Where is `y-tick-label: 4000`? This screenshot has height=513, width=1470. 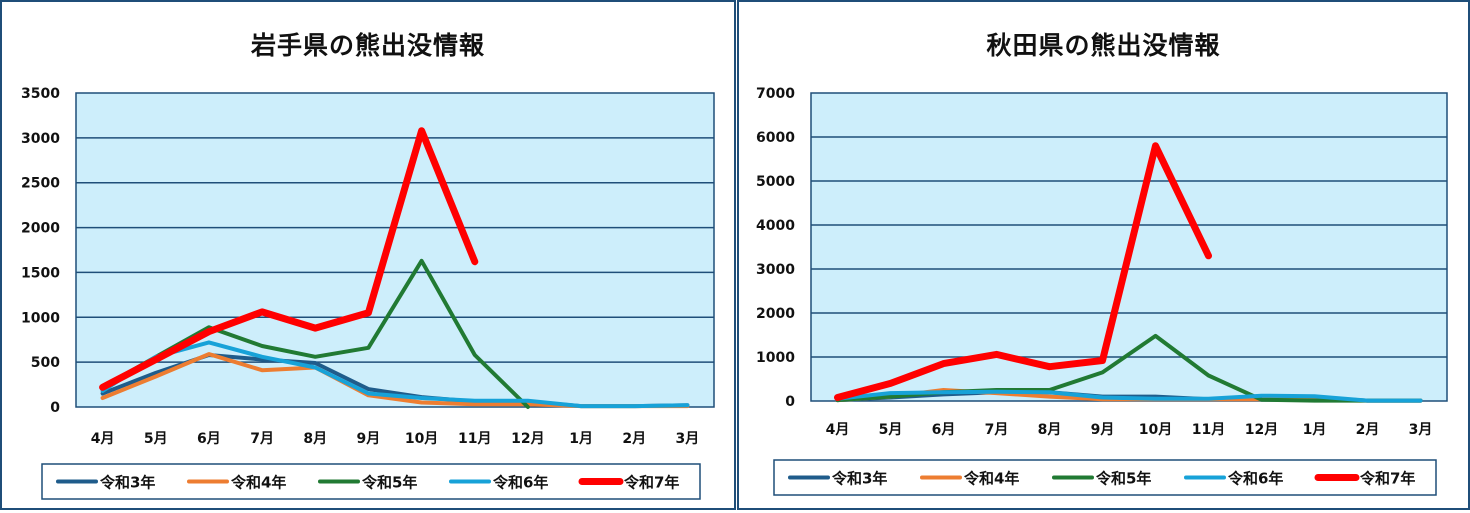
y-tick-label: 4000 is located at coordinates (775, 226).